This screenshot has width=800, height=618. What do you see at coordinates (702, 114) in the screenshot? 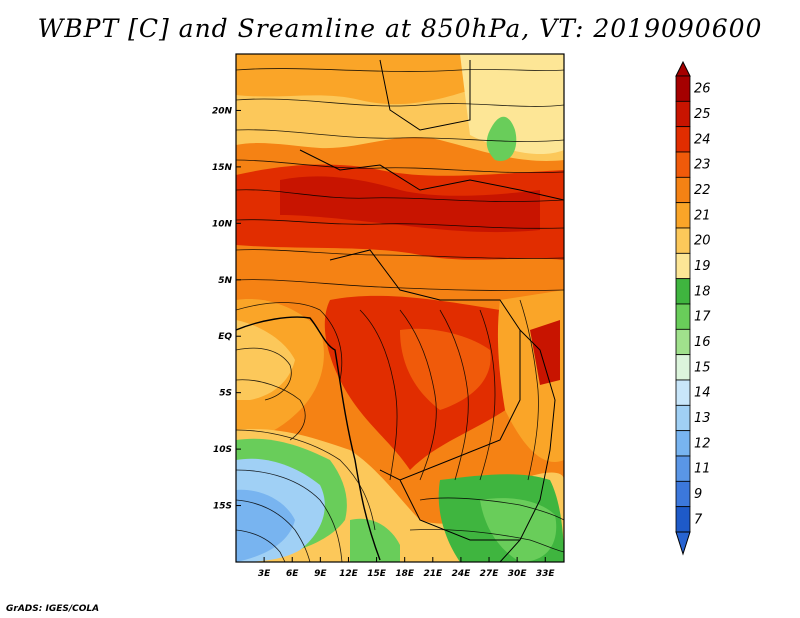
I see `colorbar-label: 25` at bounding box center [702, 114].